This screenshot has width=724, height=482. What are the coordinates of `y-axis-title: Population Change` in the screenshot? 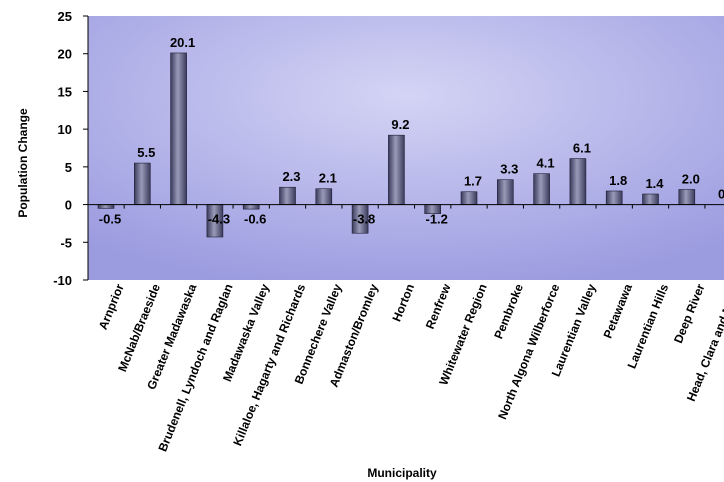 It's located at (23, 163).